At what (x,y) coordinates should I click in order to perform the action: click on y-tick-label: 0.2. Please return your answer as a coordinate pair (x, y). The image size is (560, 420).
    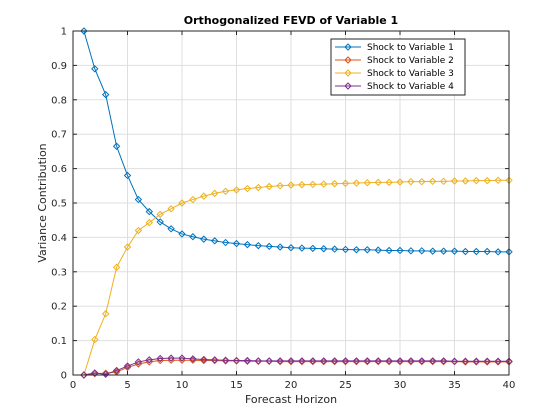
    Looking at the image, I should click on (59, 307).